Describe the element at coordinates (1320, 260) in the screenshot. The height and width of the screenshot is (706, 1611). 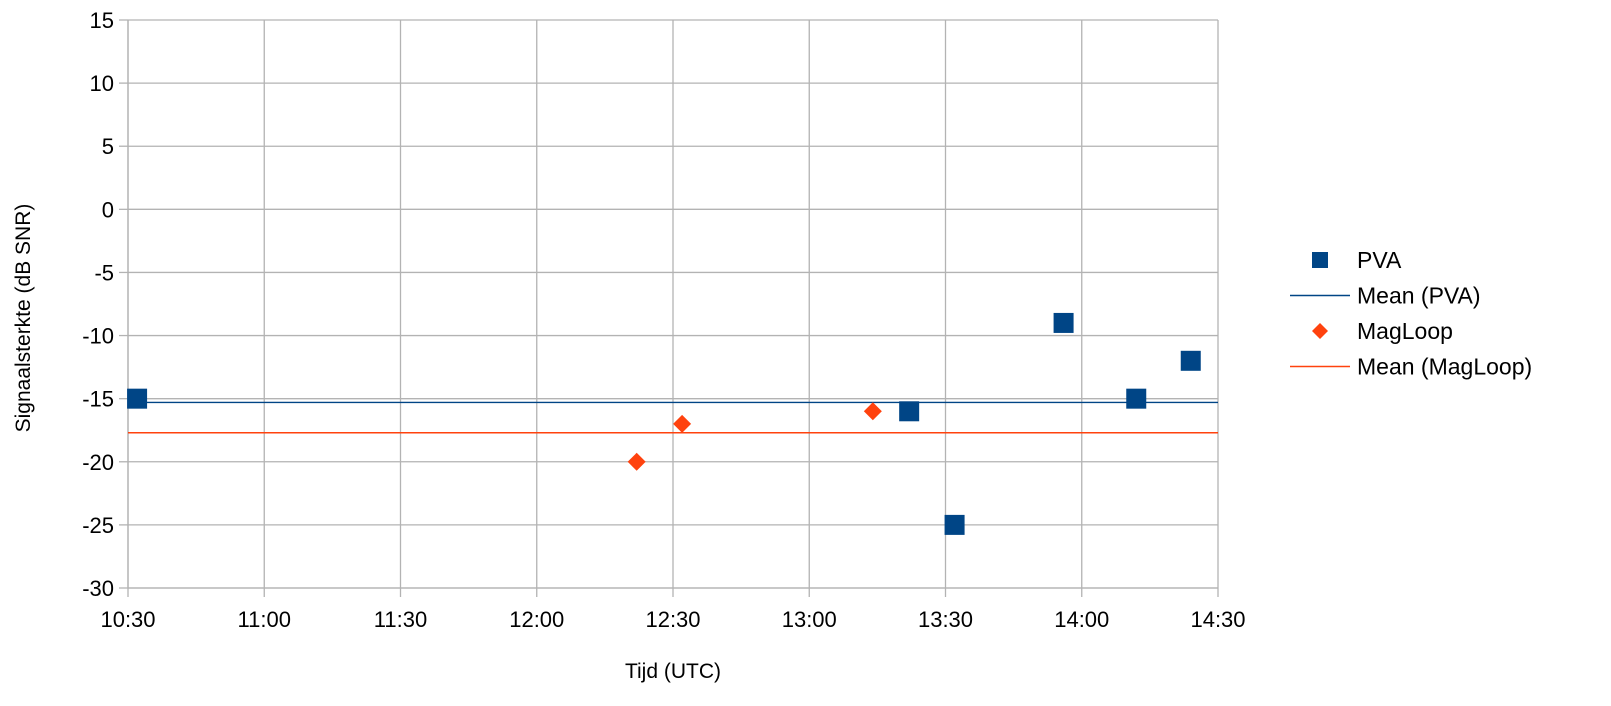
I see `legend-square-swatch` at that location.